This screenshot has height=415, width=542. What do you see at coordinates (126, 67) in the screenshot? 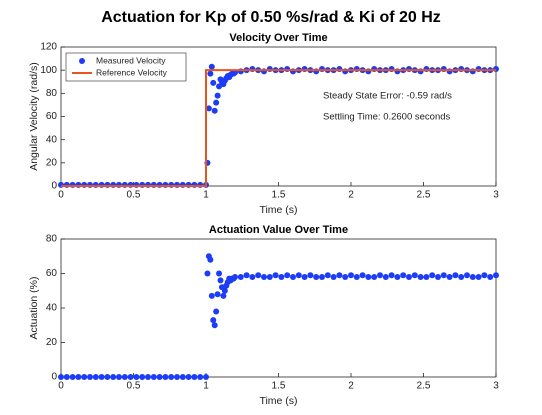
I see `legend-box` at bounding box center [126, 67].